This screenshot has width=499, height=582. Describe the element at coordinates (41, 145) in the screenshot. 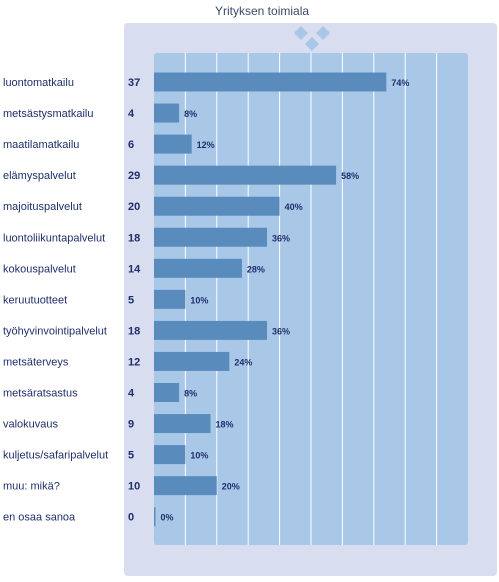

I see `category-label: maatilamatkailu` at that location.